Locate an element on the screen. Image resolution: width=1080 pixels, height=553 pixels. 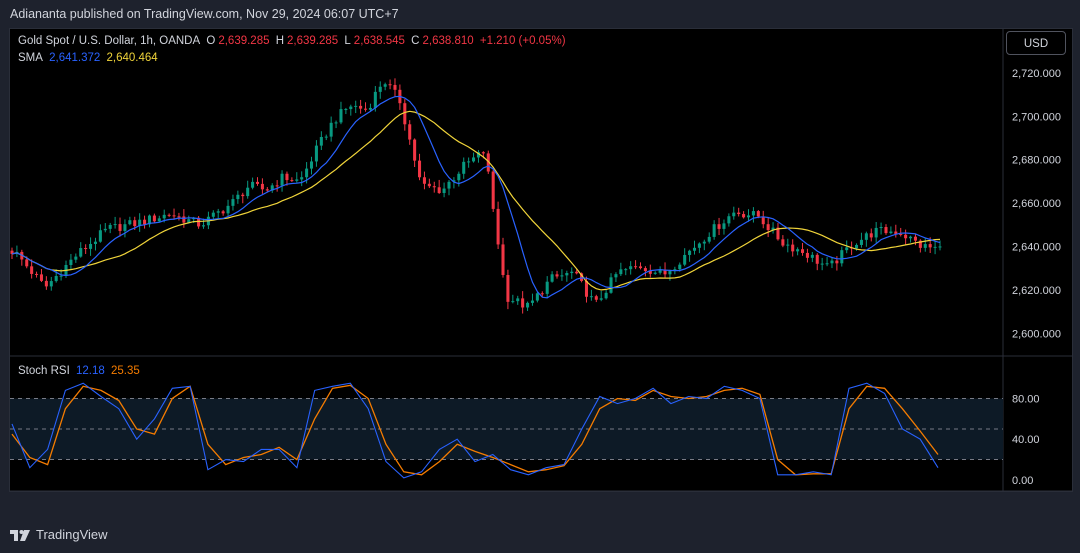
symbol-title: Gold Spot / U.S. Dollar, 1h, OANDA is located at coordinates (109, 41).